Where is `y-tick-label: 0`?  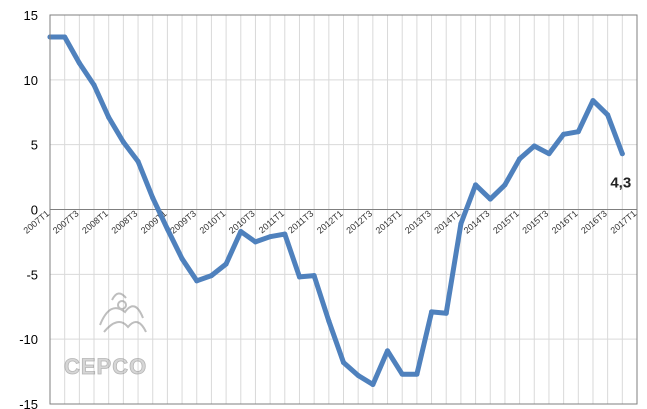
y-tick-label: 0 is located at coordinates (34, 210).